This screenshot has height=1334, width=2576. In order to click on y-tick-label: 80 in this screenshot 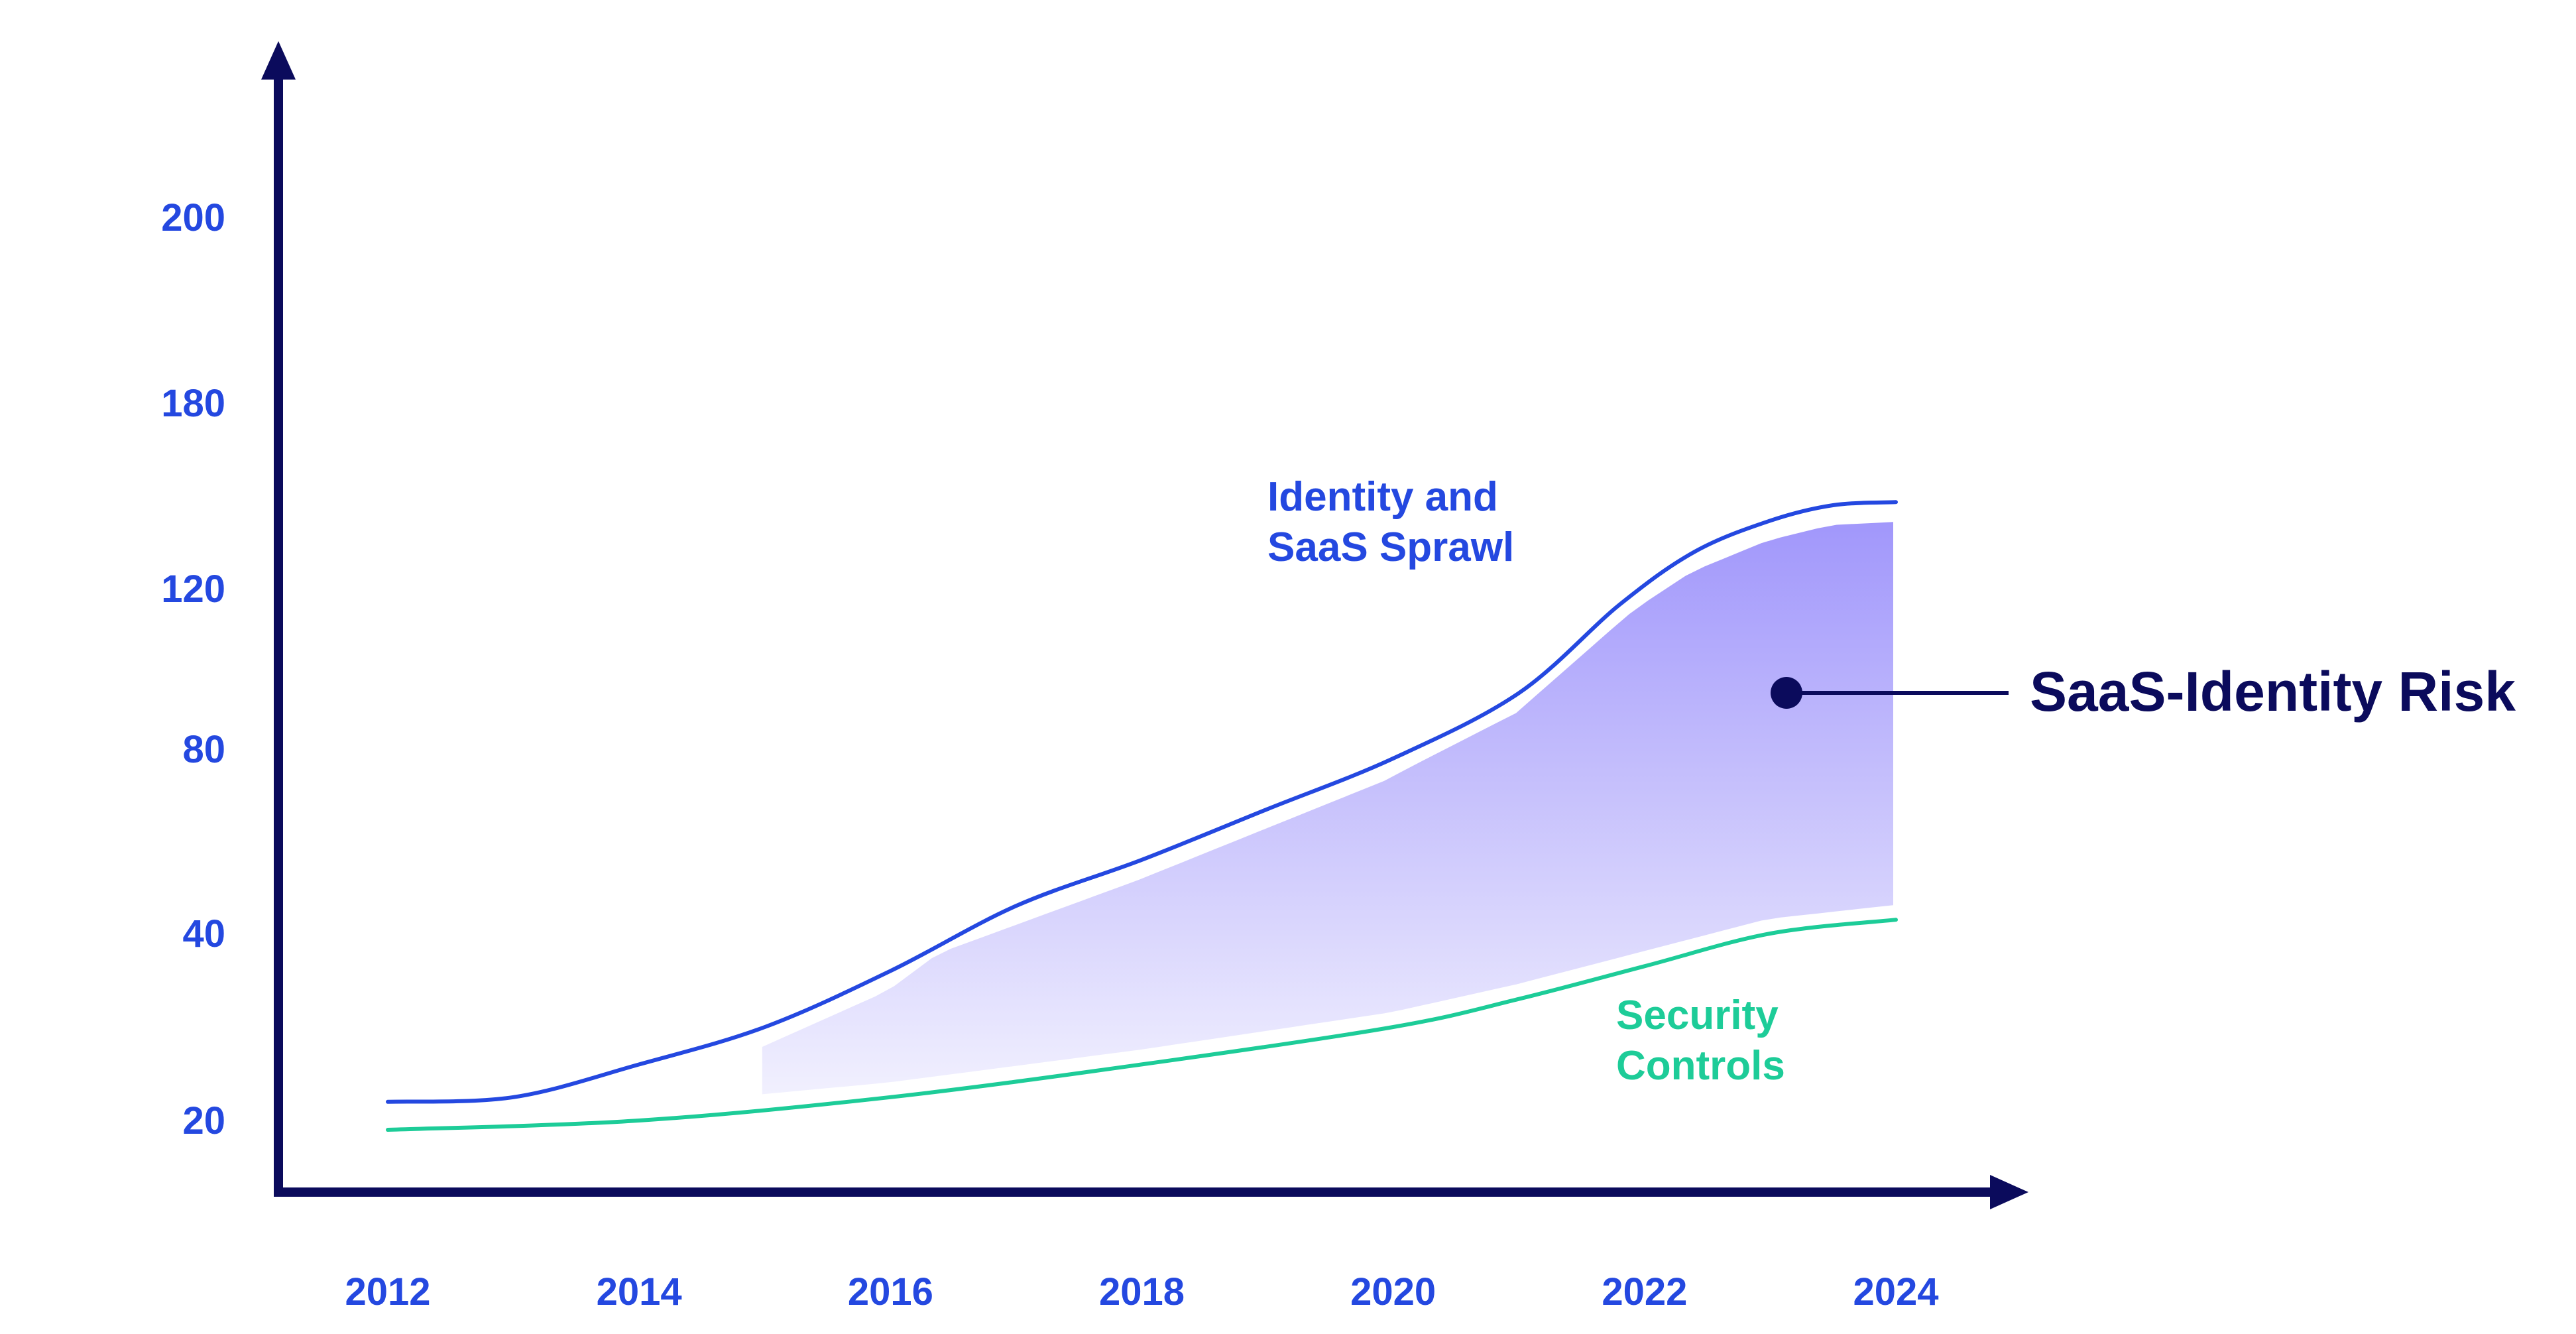, I will do `click(204, 749)`.